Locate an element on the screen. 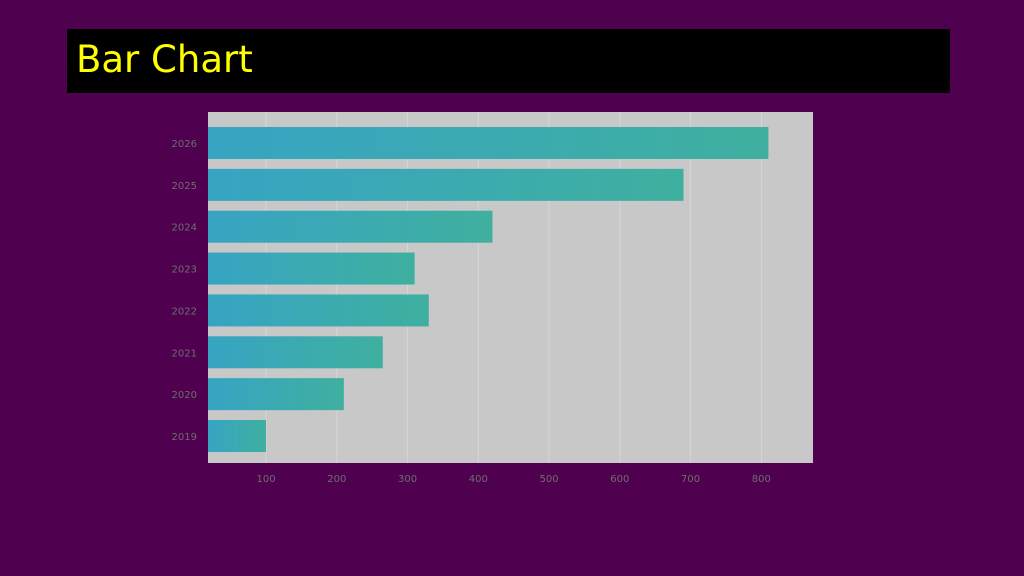  x-tick-label: 100 is located at coordinates (265, 479).